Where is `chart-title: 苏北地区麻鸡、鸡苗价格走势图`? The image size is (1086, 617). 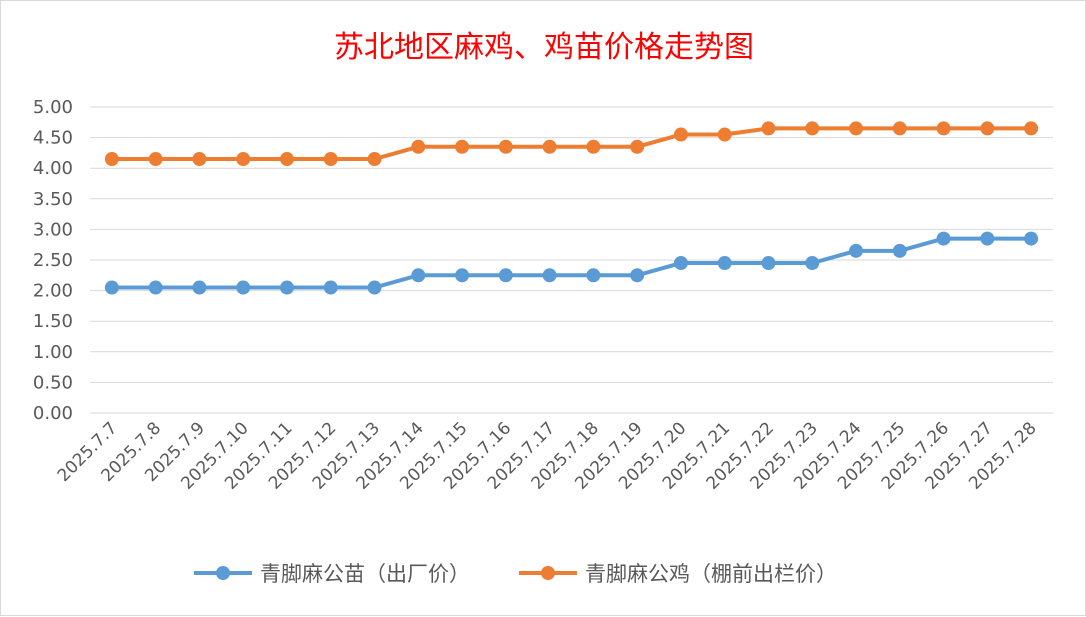 chart-title: 苏北地区麻鸡、鸡苗价格走势图 is located at coordinates (544, 47).